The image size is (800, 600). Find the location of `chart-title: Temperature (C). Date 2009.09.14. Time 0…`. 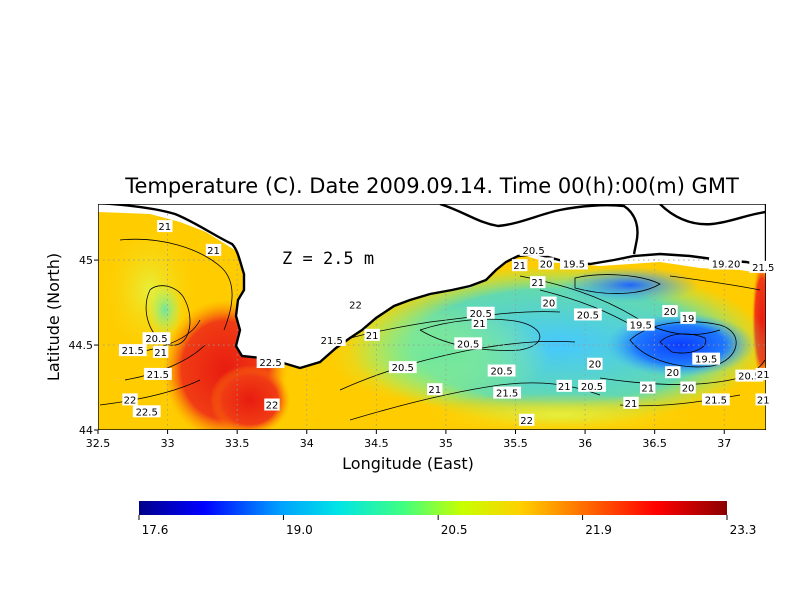

chart-title: Temperature (C). Date 2009.09.14. Time 0… is located at coordinates (431, 186).